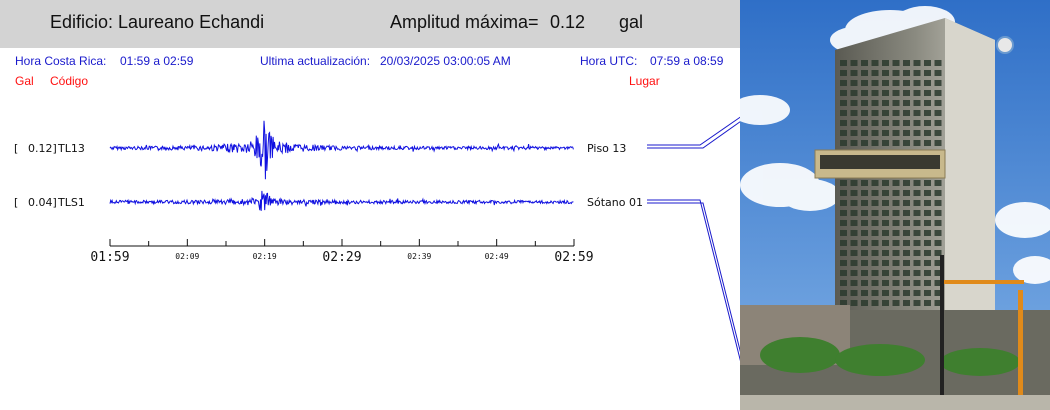  I want to click on time-major-label: 02:29, so click(341, 257).